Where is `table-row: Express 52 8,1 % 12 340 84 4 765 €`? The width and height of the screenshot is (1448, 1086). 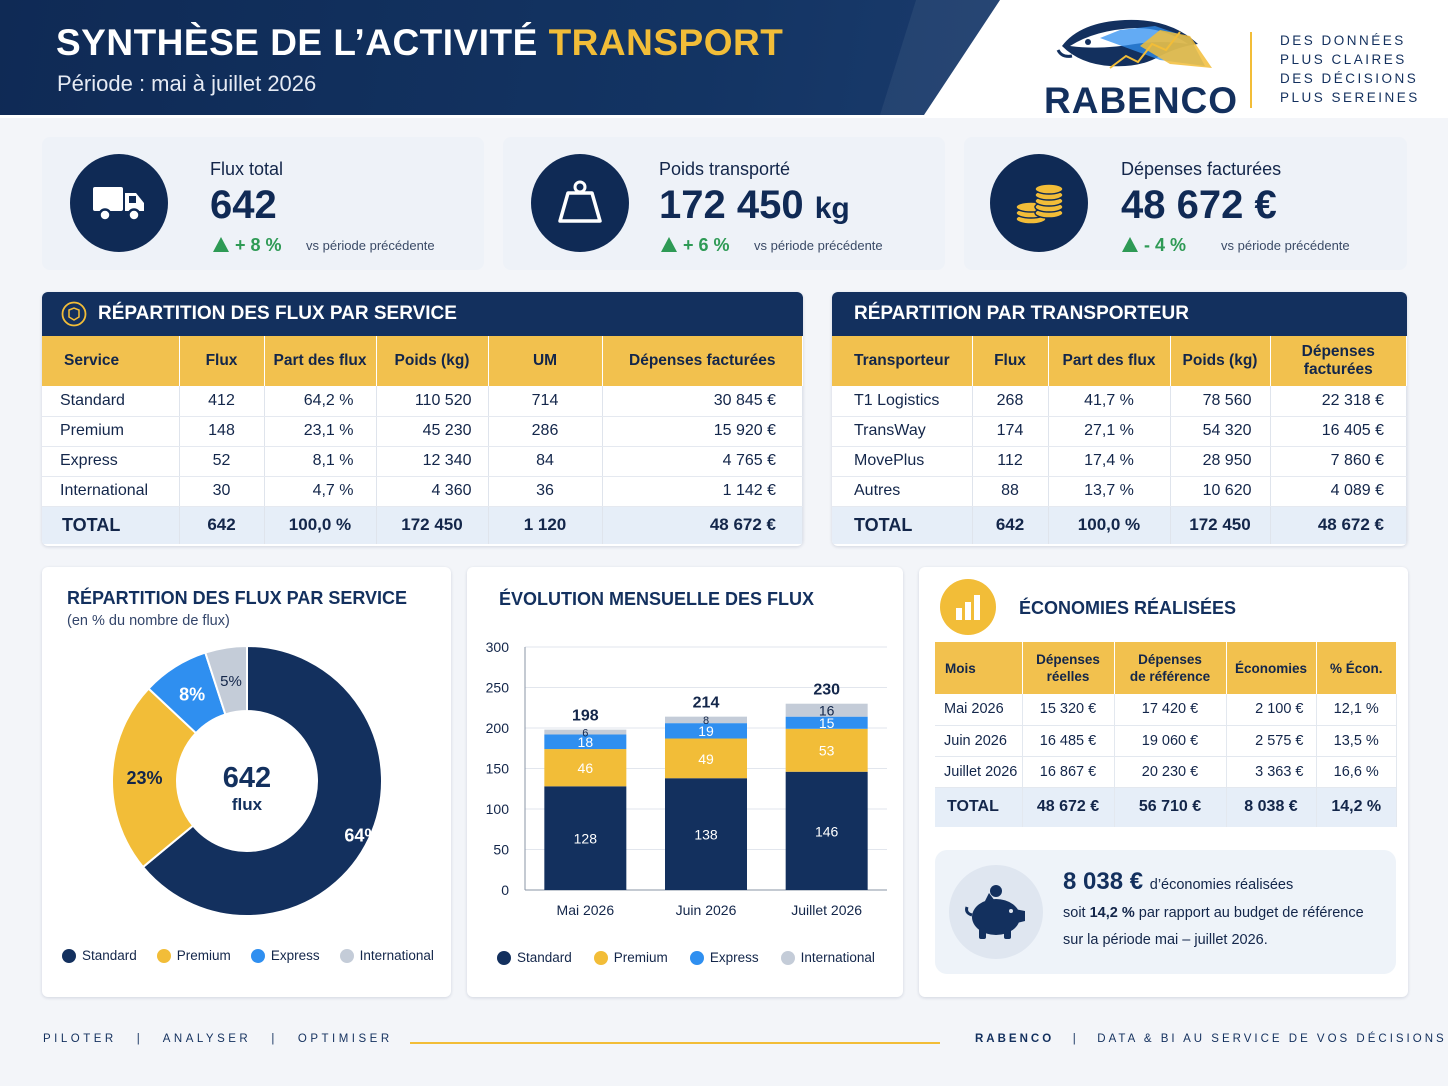 table-row: Express 52 8,1 % 12 340 84 4 765 € is located at coordinates (422, 461).